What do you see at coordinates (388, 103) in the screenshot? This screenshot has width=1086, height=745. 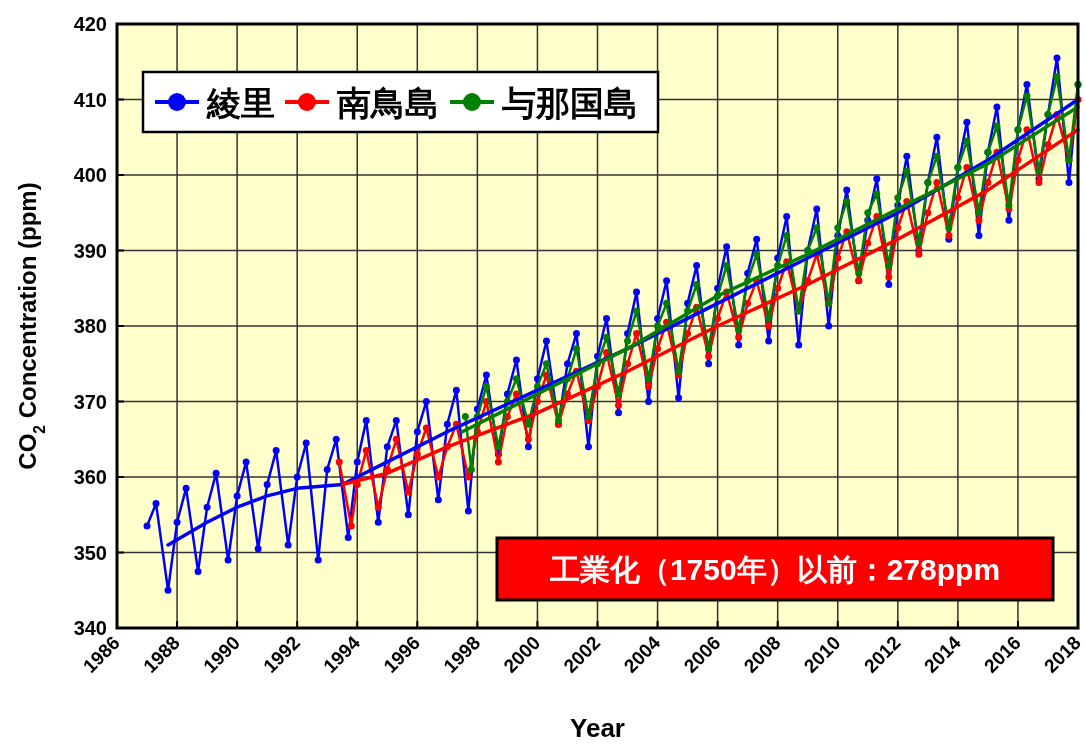 I see `legend-label: 南鳥島` at bounding box center [388, 103].